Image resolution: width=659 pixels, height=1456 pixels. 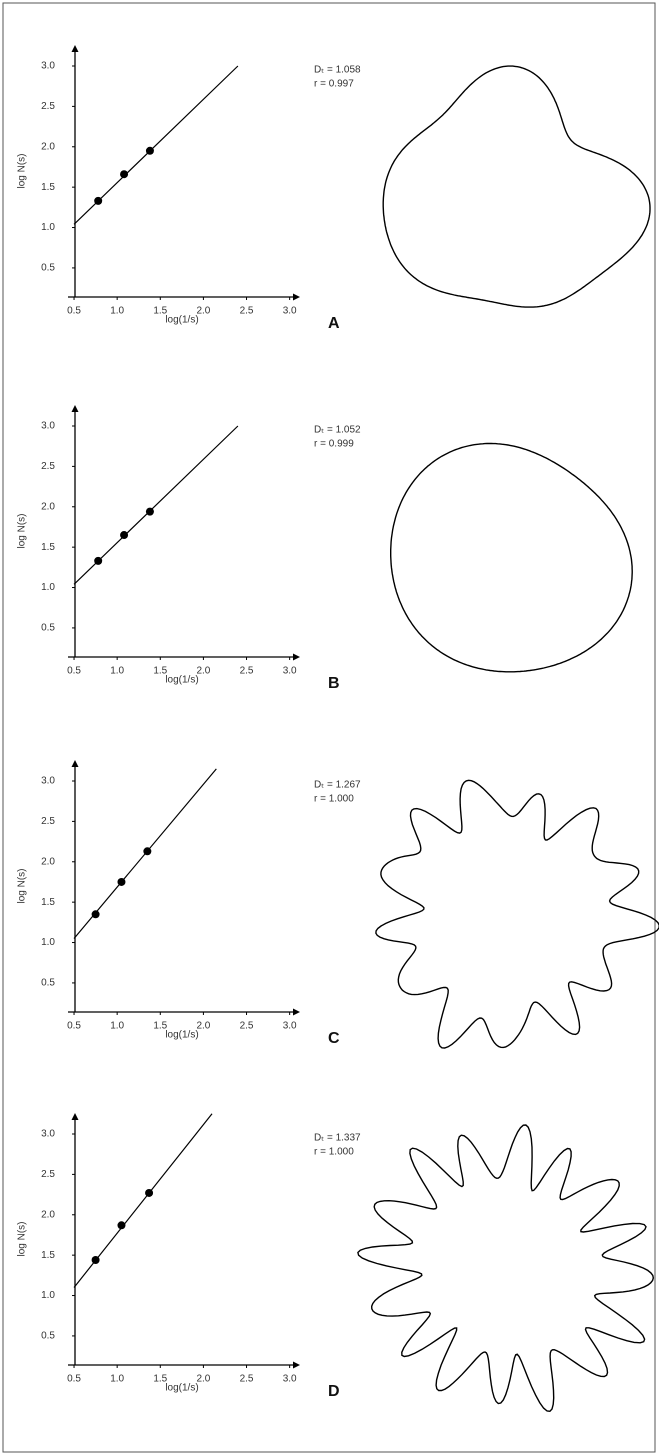 What do you see at coordinates (334, 1391) in the screenshot?
I see `panel-label: D` at bounding box center [334, 1391].